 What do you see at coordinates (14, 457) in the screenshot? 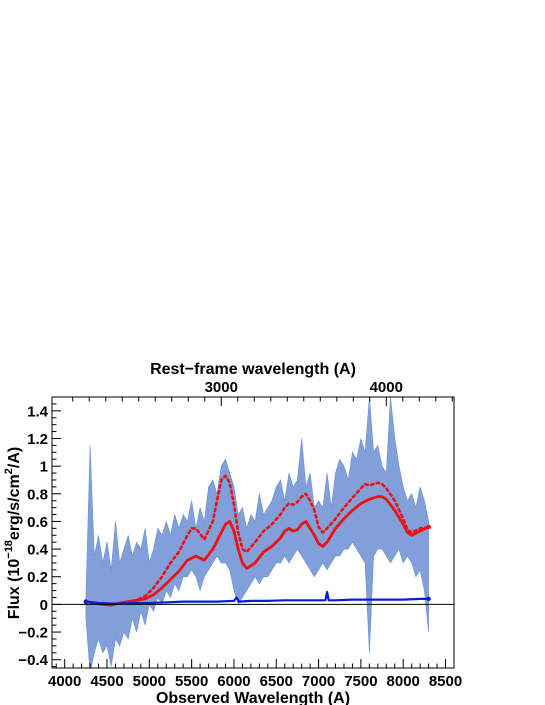
I see `y-title-part-c: /A)` at bounding box center [14, 457].